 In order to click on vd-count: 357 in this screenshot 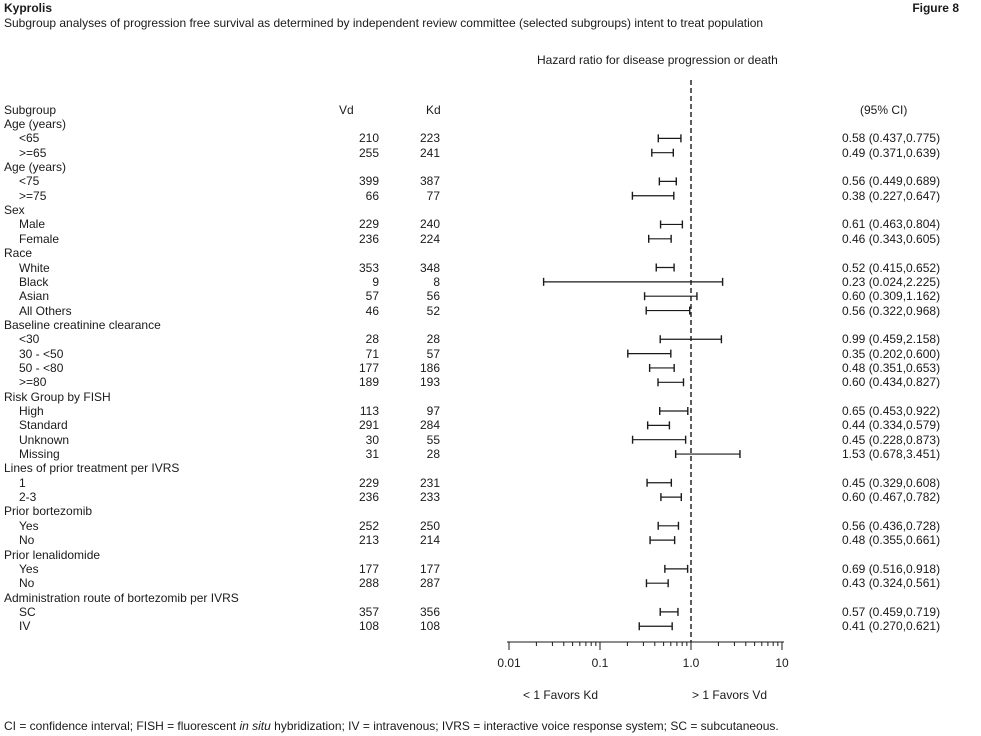, I will do `click(368, 611)`.